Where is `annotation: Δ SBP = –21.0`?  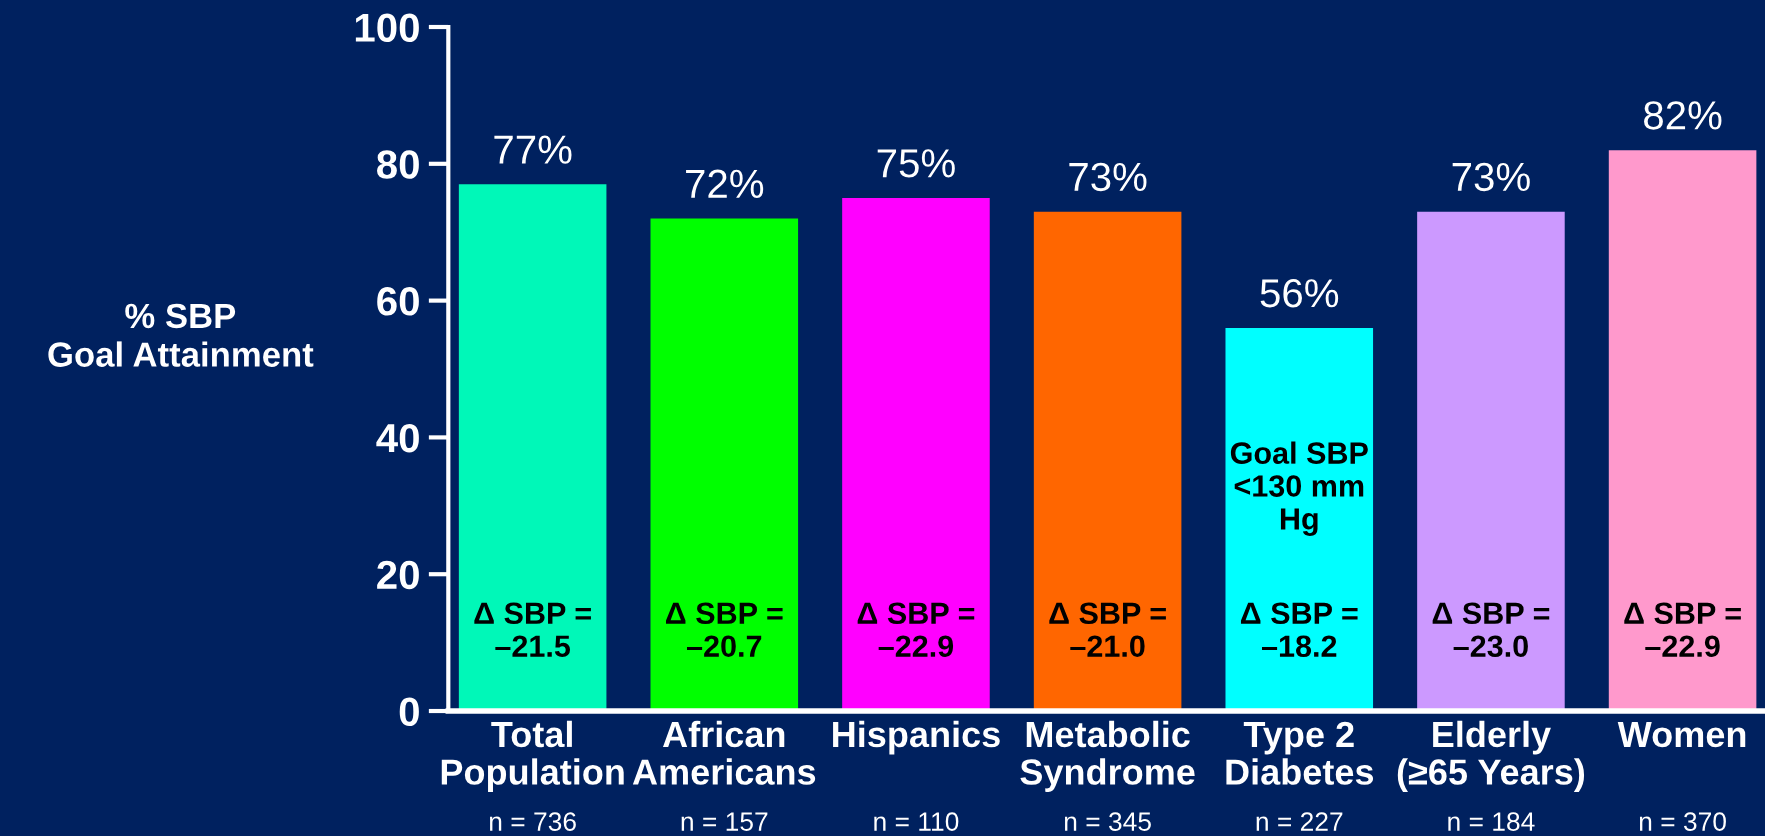
annotation: Δ SBP = –21.0 is located at coordinates (1107, 630).